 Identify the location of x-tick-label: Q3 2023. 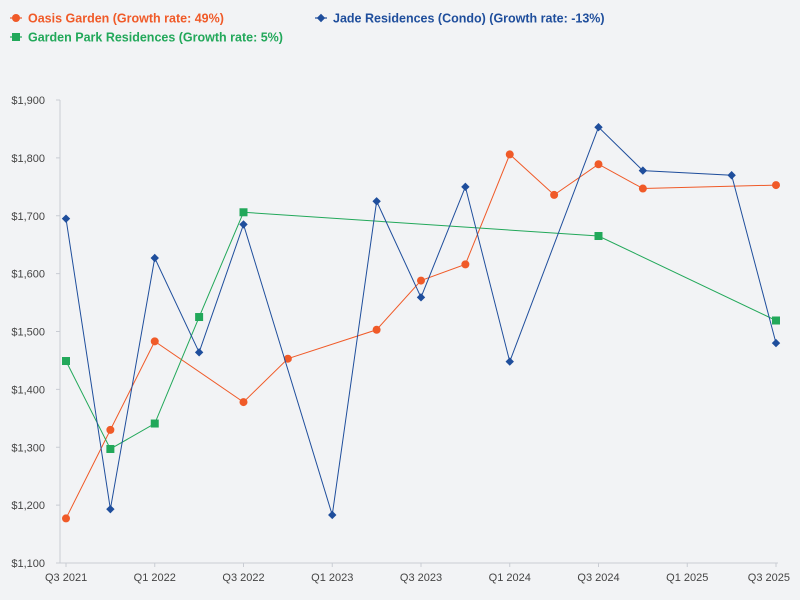
(421, 578).